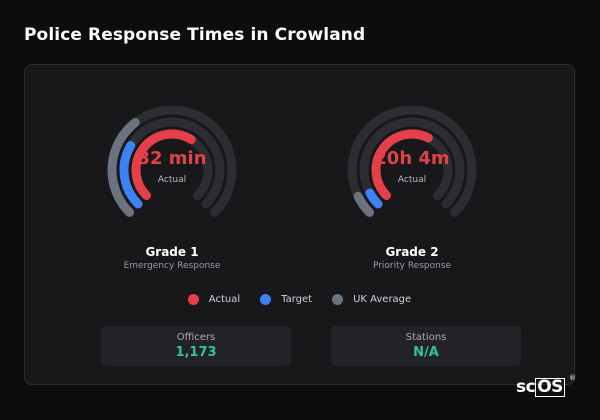 The width and height of the screenshot is (600, 420). What do you see at coordinates (131, 175) in the screenshot?
I see `gauge-1-target-arc` at bounding box center [131, 175].